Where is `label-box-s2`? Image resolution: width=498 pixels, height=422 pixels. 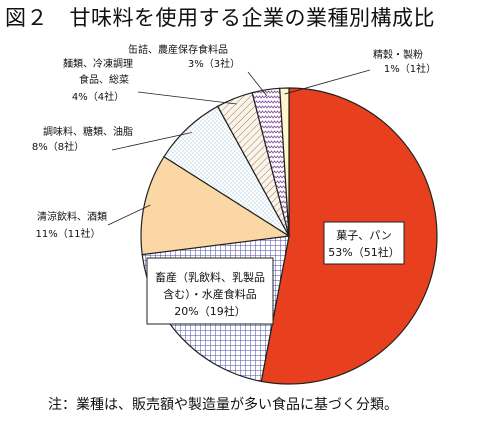
label-box-s2 is located at coordinates (210, 291).